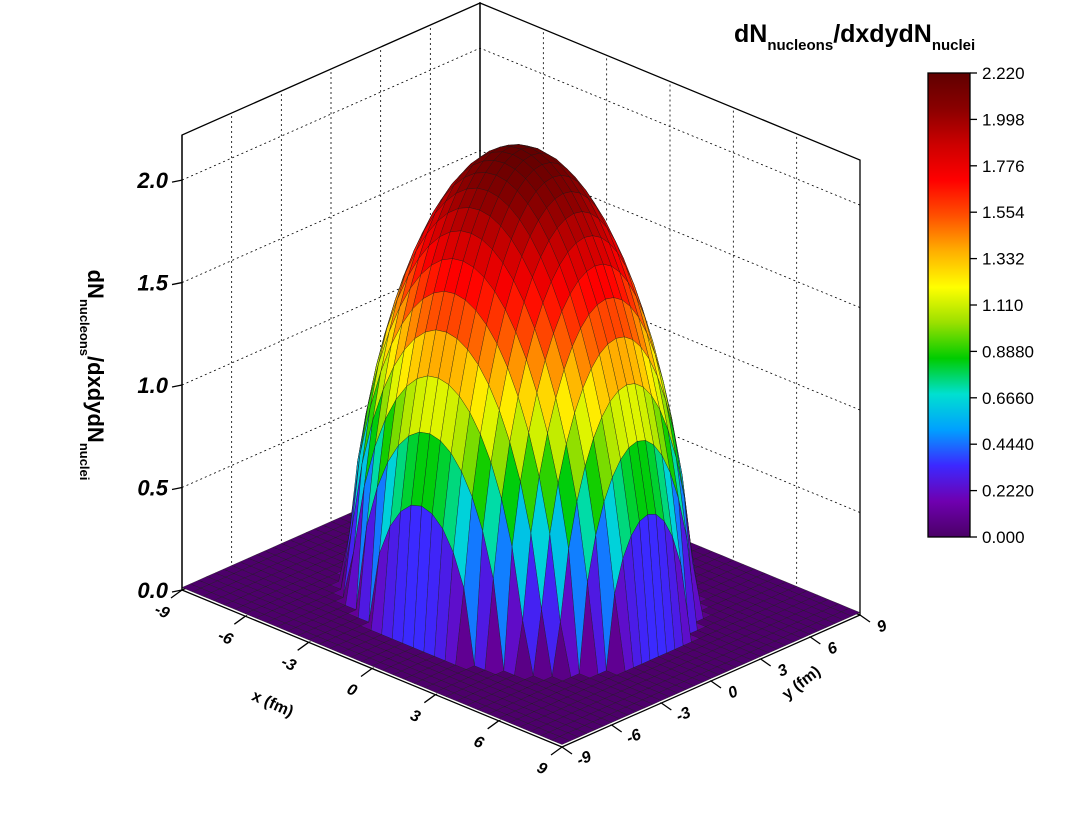 This screenshot has width=1072, height=821. Describe the element at coordinates (1002, 305) in the screenshot. I see `colorbar-tick-label: 1.110` at that location.